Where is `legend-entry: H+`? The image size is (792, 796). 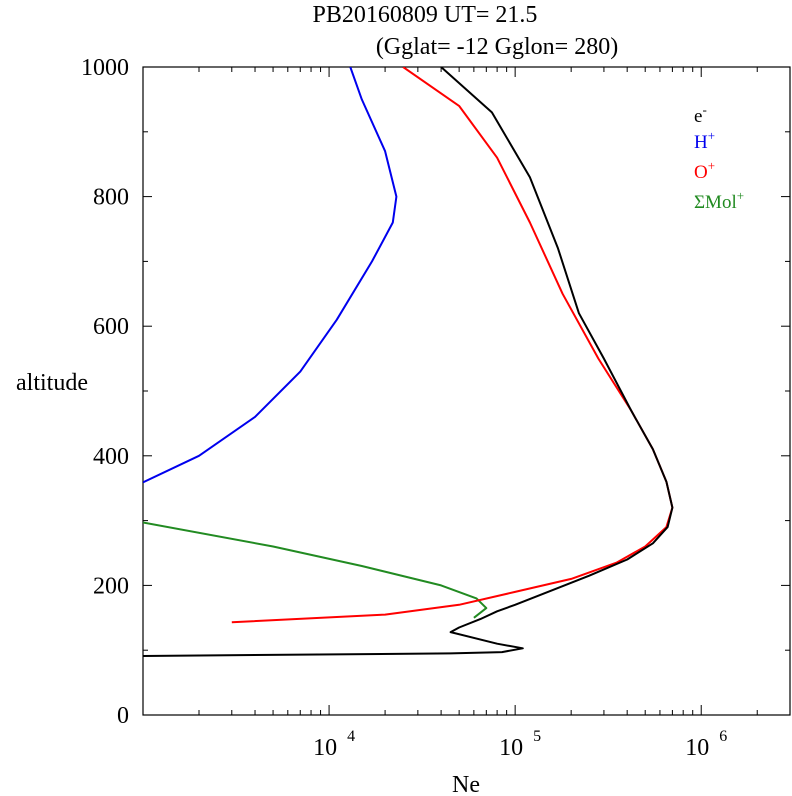
legend-entry: H+ is located at coordinates (704, 140).